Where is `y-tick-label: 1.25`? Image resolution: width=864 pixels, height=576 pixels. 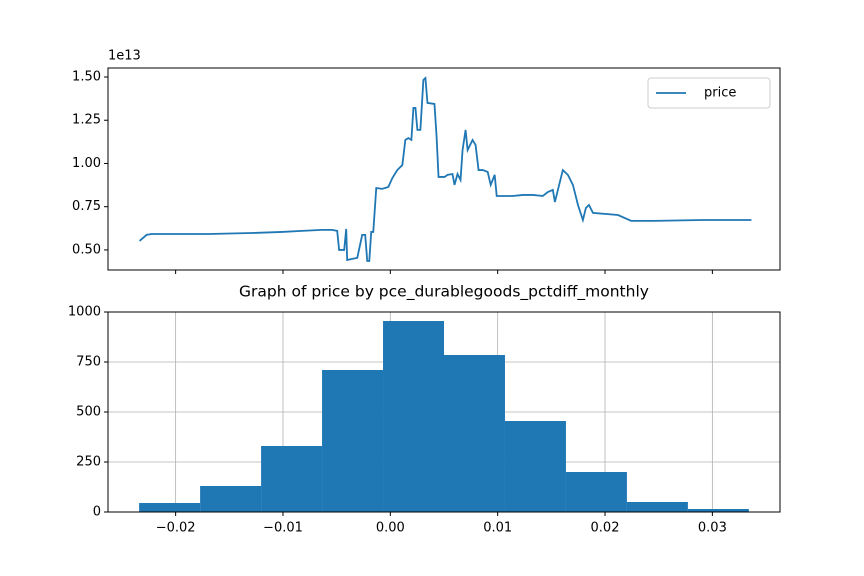 y-tick-label: 1.25 is located at coordinates (86, 120).